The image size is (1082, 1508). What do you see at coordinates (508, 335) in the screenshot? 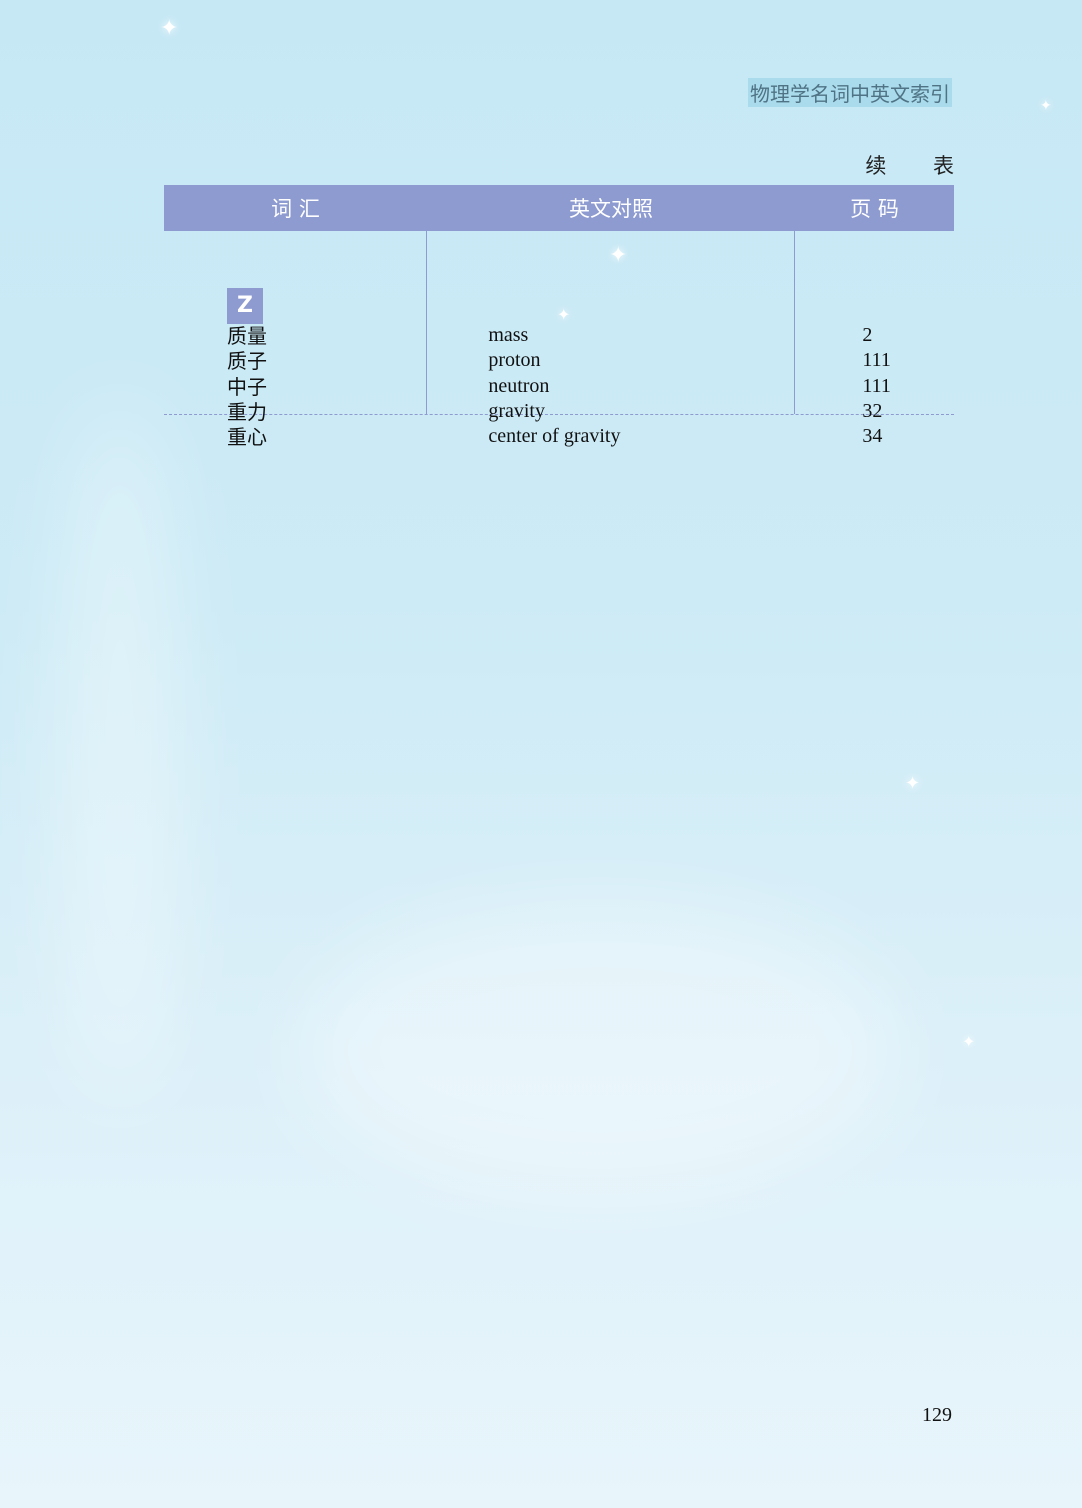
I see `english-cell: mass` at bounding box center [508, 335].